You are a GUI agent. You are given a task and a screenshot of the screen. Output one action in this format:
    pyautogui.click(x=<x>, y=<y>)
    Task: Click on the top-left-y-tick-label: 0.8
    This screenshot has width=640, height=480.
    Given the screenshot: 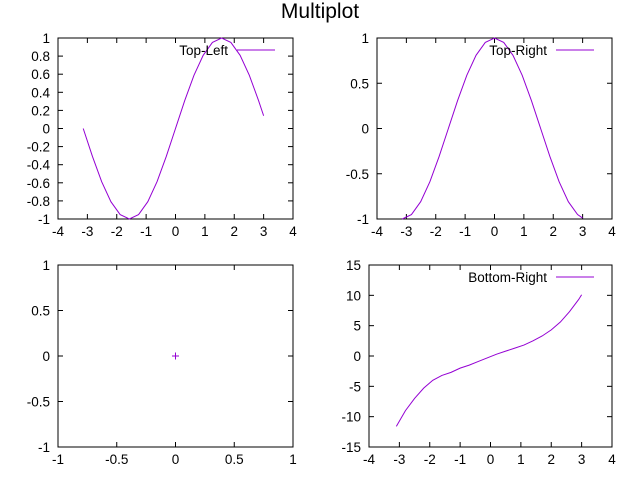 What is the action you would take?
    pyautogui.click(x=40, y=56)
    